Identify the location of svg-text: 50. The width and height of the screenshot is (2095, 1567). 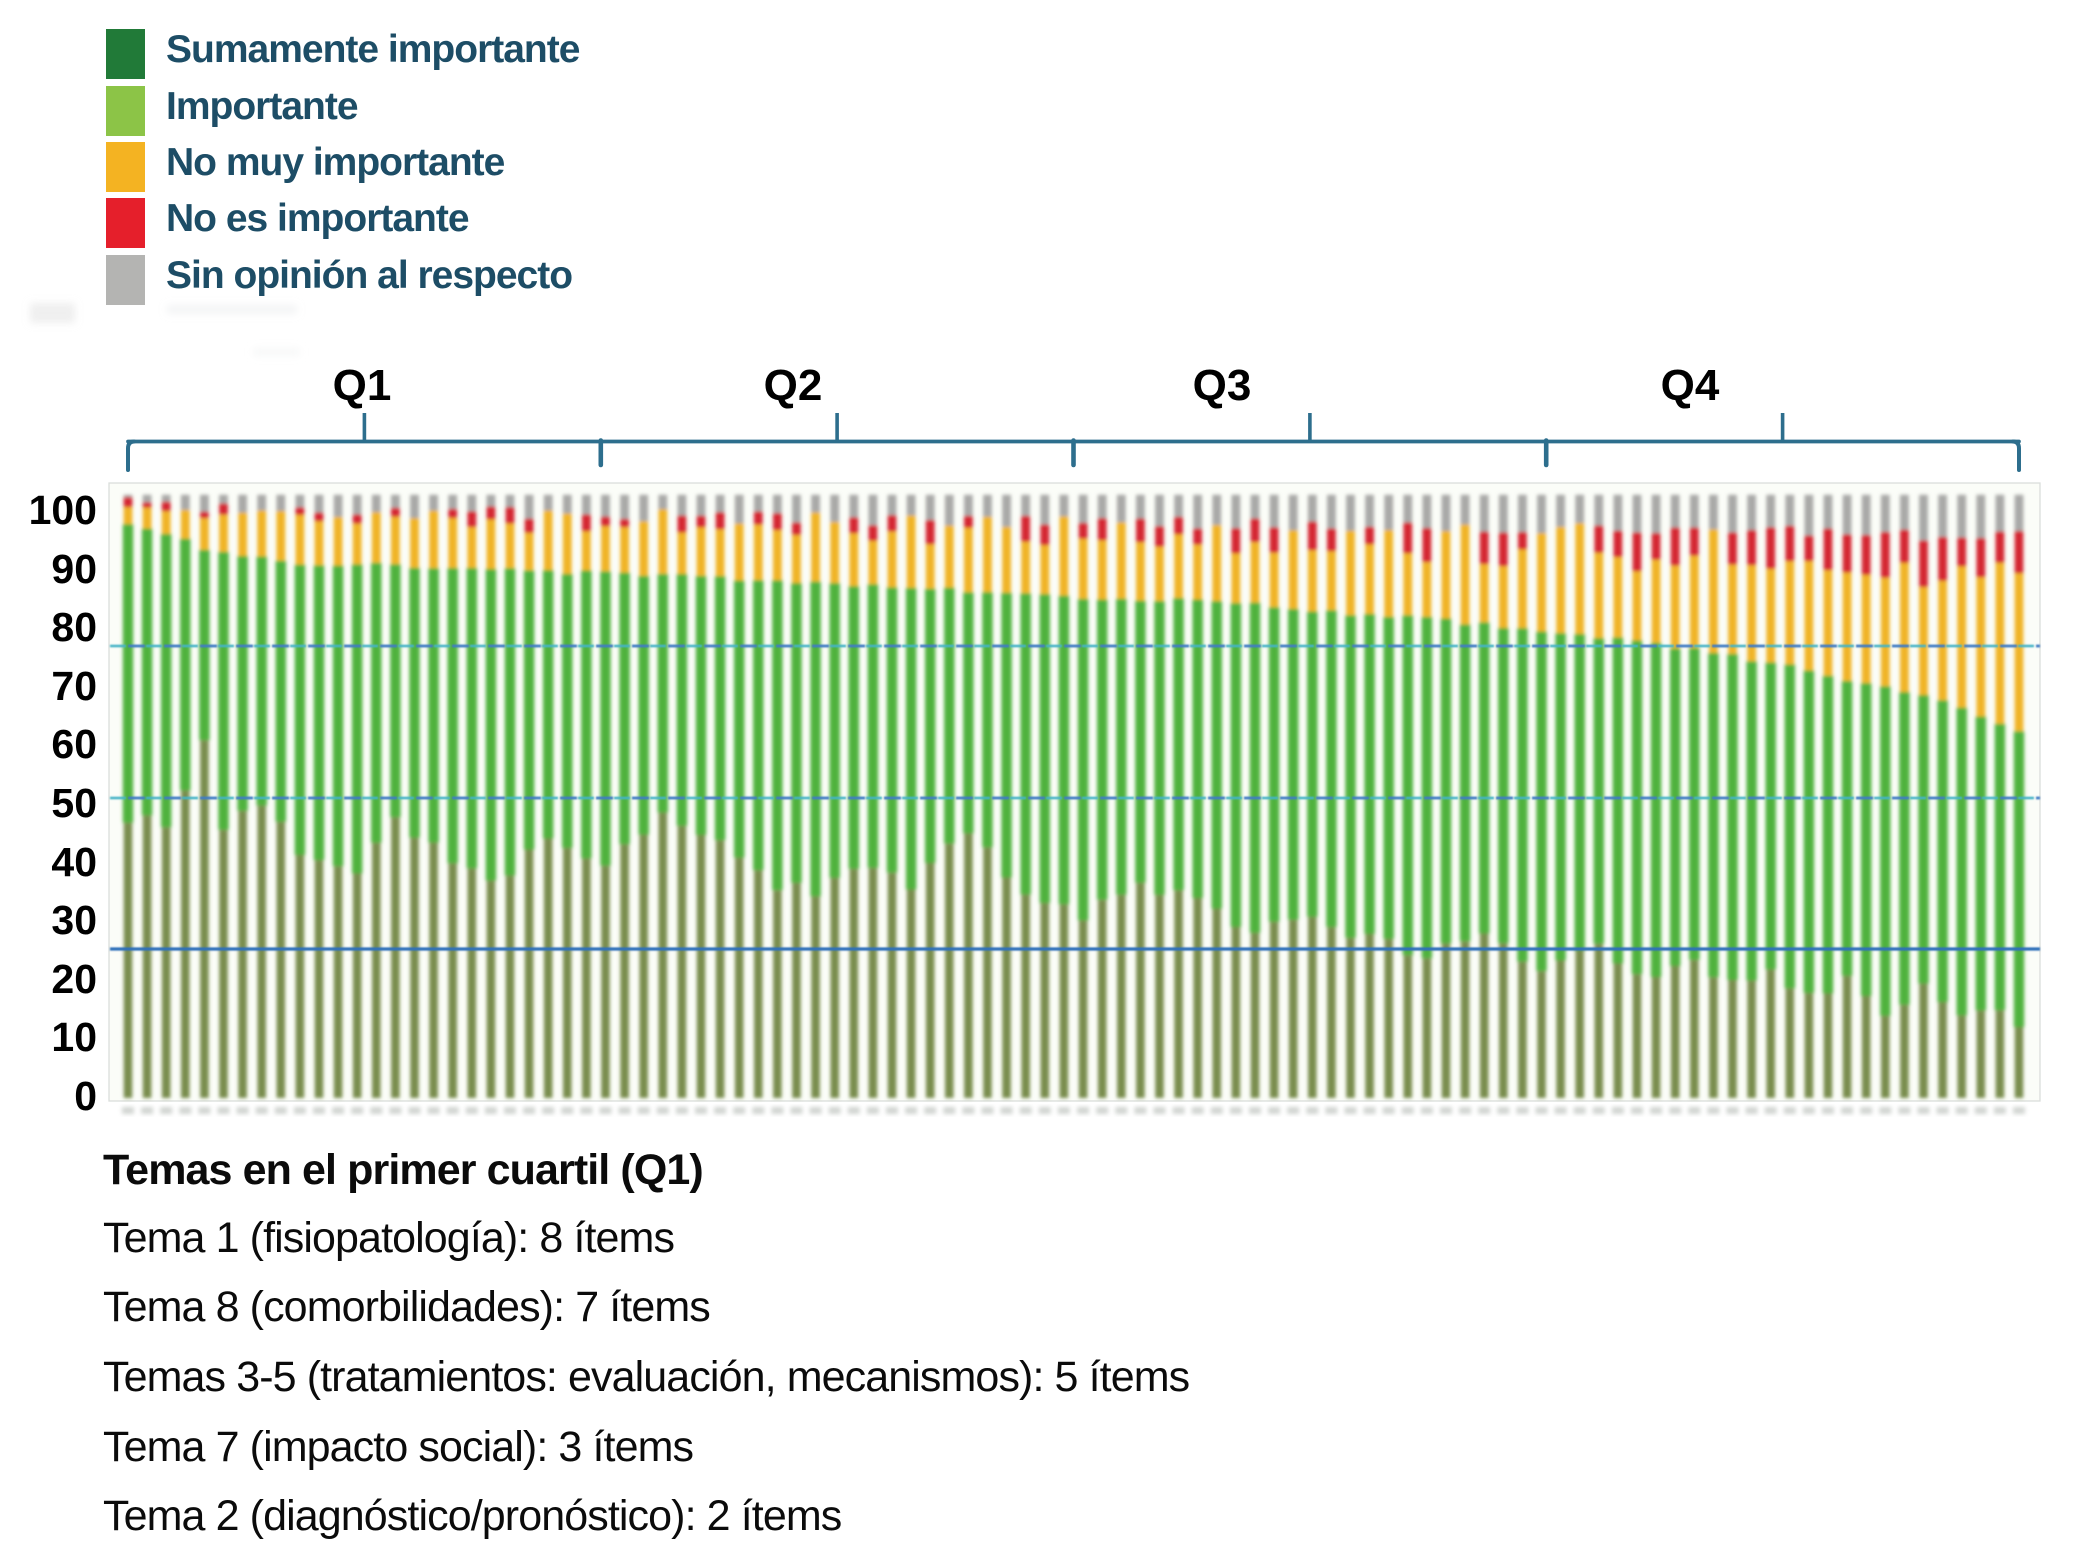
(74, 803).